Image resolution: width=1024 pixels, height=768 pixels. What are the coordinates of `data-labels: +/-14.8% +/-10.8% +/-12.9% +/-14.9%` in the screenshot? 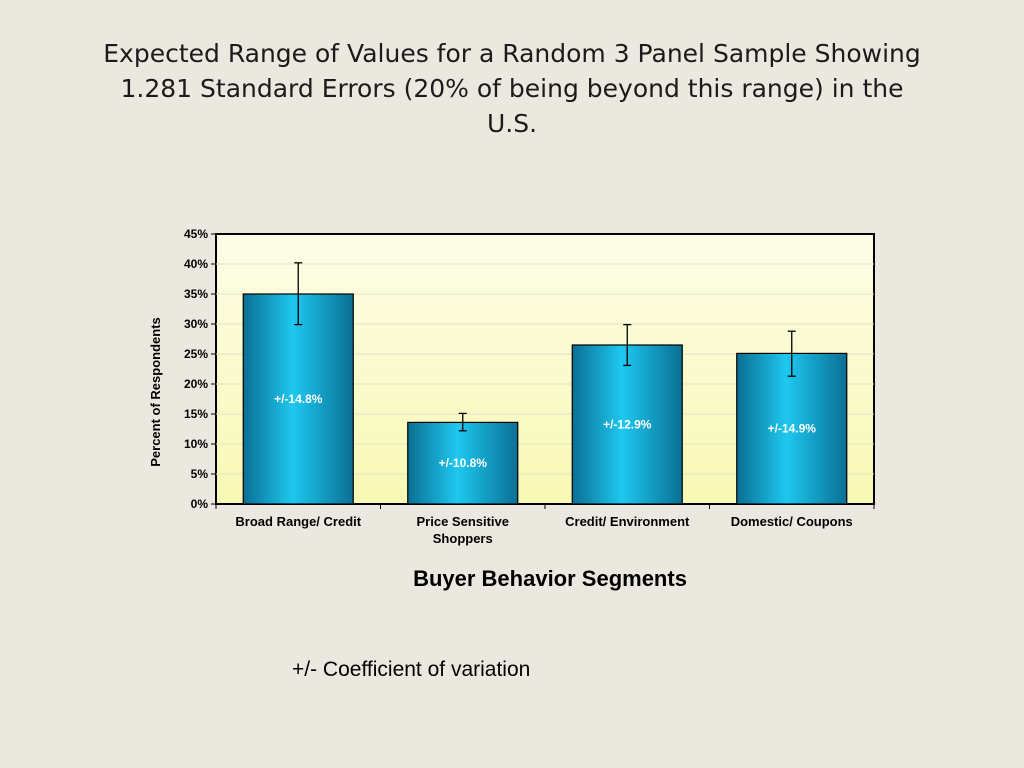 It's located at (545, 431).